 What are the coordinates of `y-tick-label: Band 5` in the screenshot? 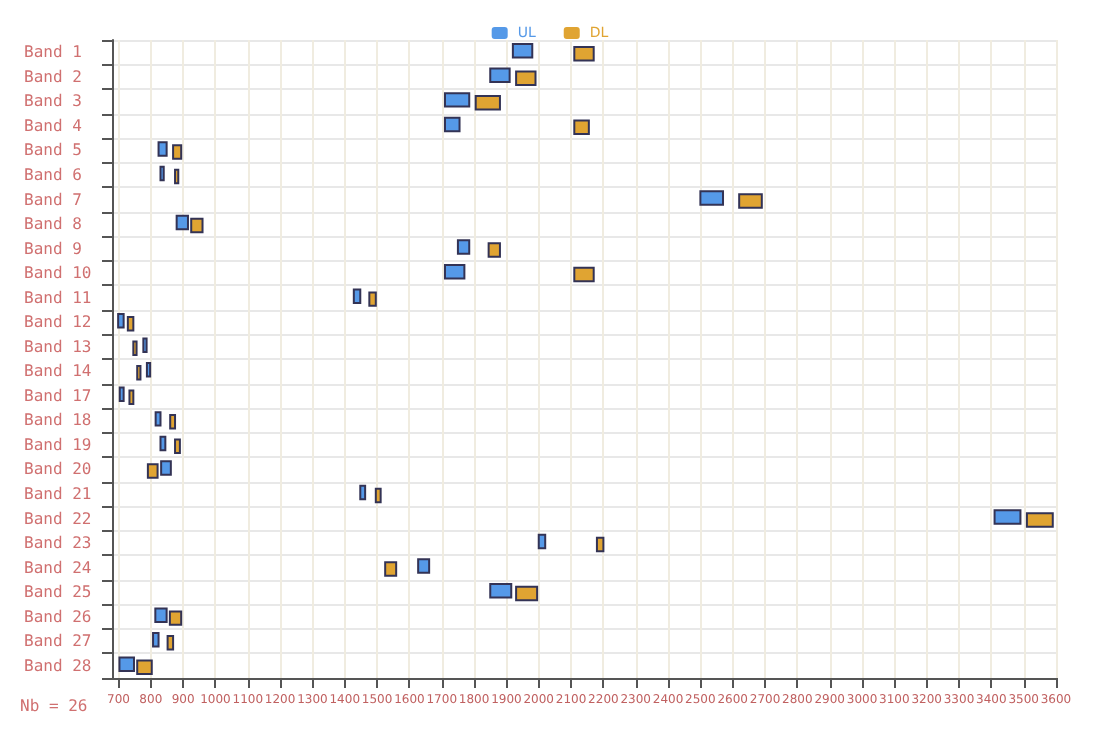 It's located at (53, 150).